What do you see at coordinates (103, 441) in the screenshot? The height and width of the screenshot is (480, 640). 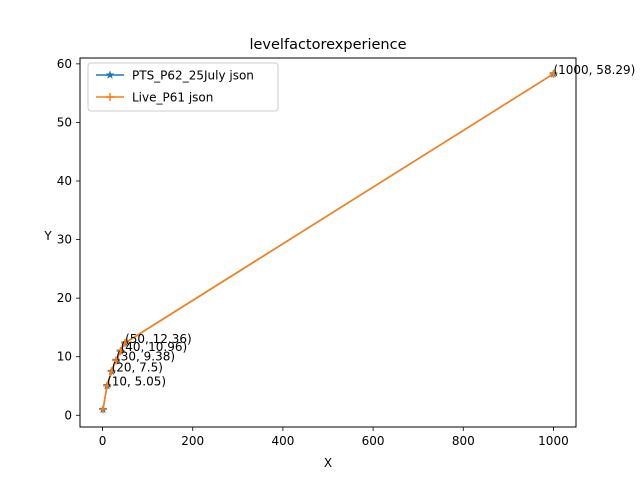 I see `x-tick-label: 0` at bounding box center [103, 441].